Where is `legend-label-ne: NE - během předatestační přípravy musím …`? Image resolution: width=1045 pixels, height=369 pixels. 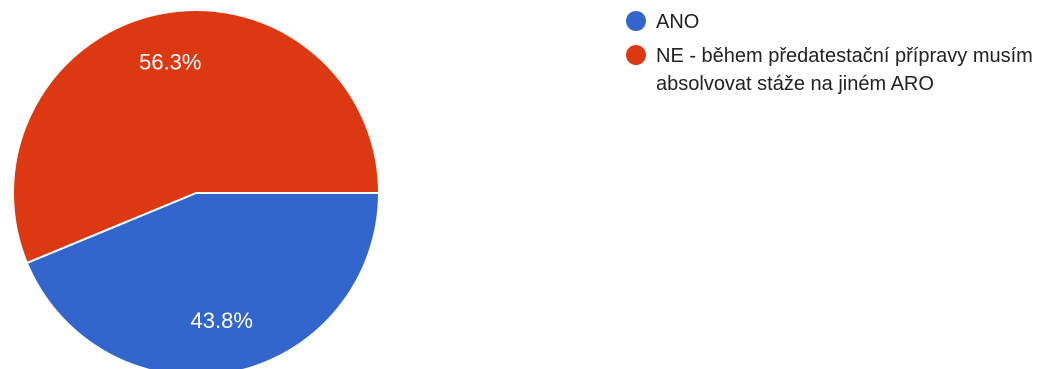
legend-label-ne: NE - během předatestační přípravy musím … is located at coordinates (844, 70).